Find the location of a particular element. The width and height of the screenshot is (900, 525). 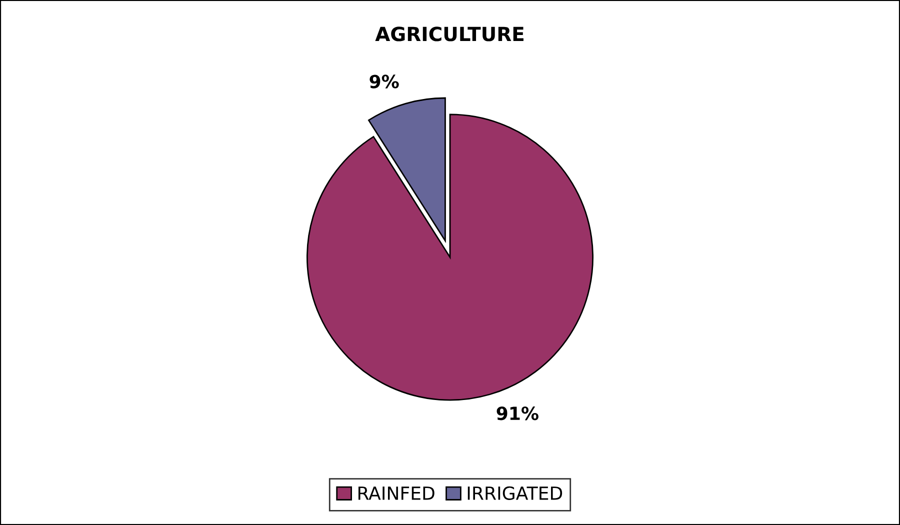

data-label: 9% is located at coordinates (384, 81).